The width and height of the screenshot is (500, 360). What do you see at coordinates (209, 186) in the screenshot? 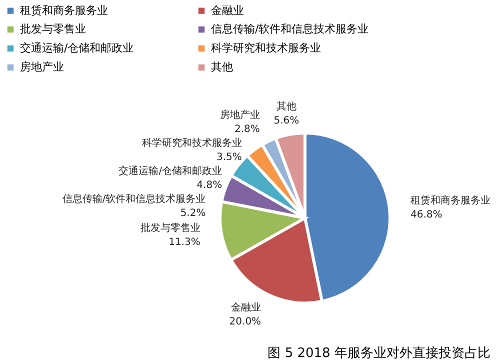
I see `data-label: 4.8%` at bounding box center [209, 186].